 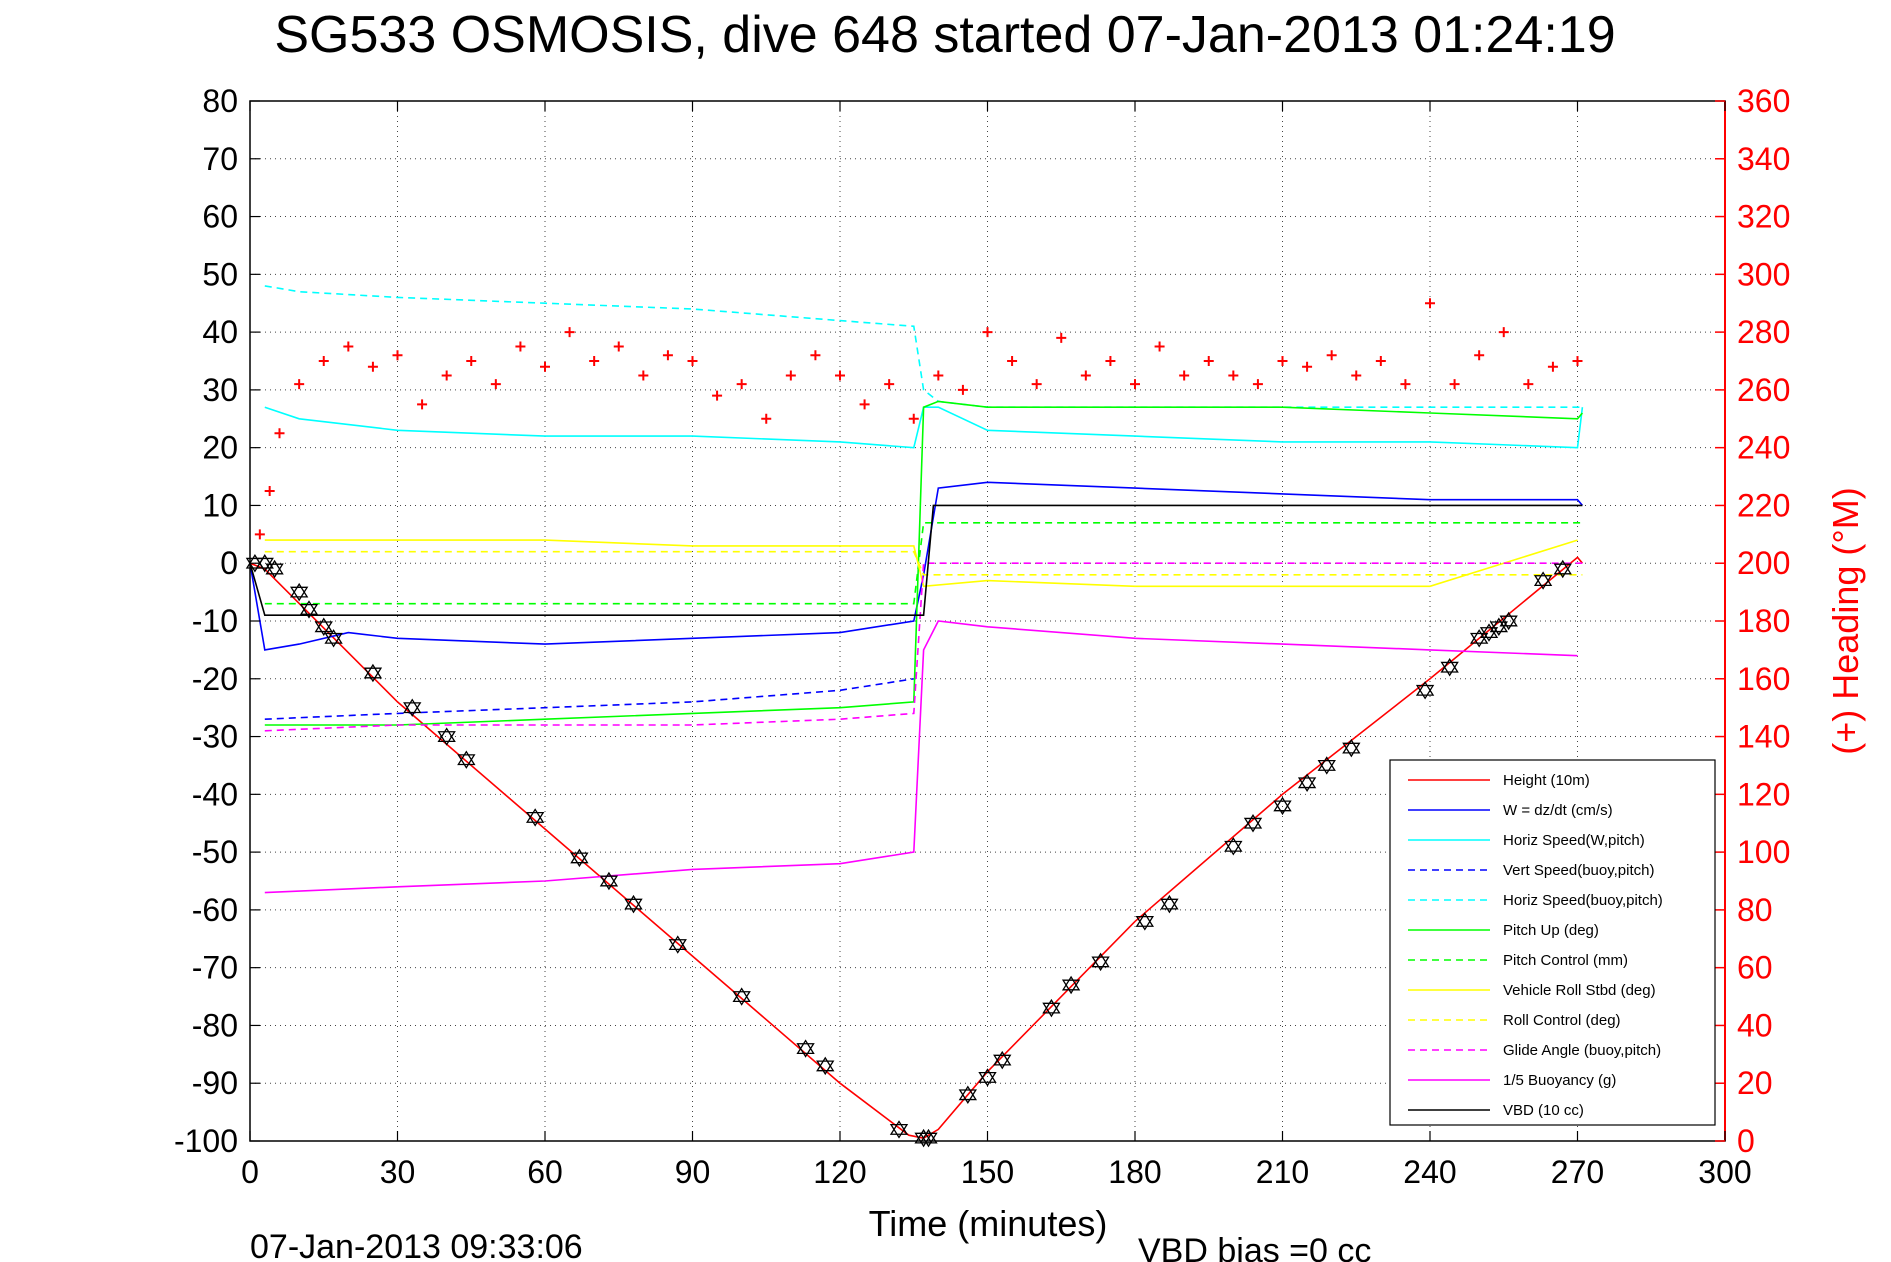 I want to click on y-tick-label: 20, so click(x=220, y=448).